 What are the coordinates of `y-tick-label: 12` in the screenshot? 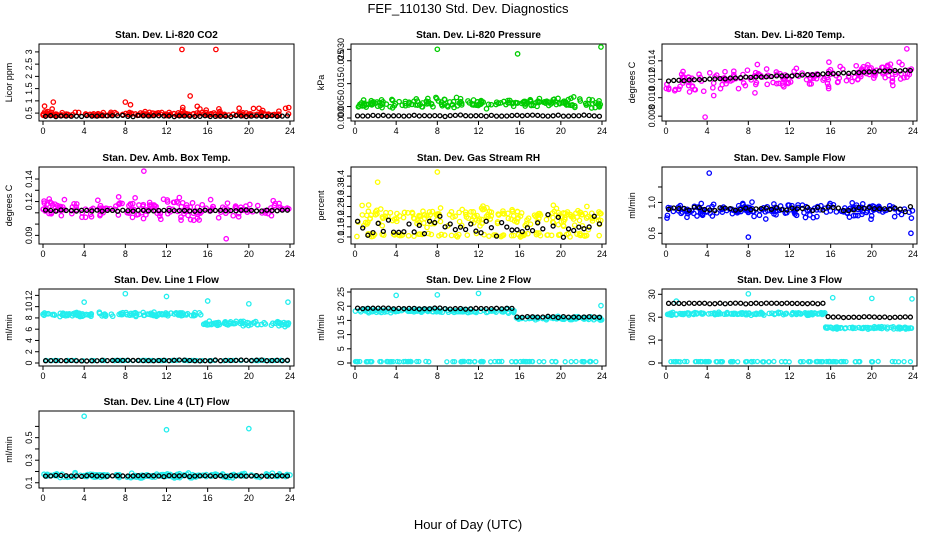 It's located at (29, 295).